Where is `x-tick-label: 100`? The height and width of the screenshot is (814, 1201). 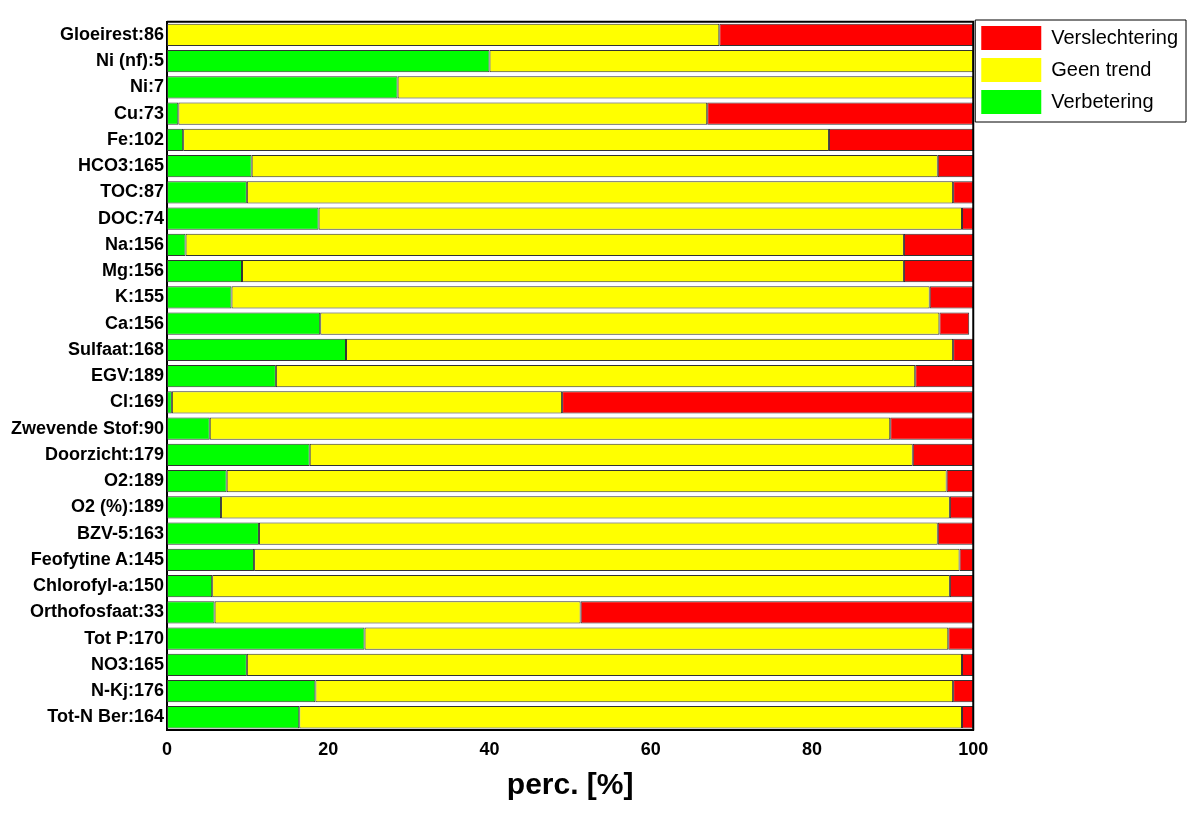 x-tick-label: 100 is located at coordinates (973, 749).